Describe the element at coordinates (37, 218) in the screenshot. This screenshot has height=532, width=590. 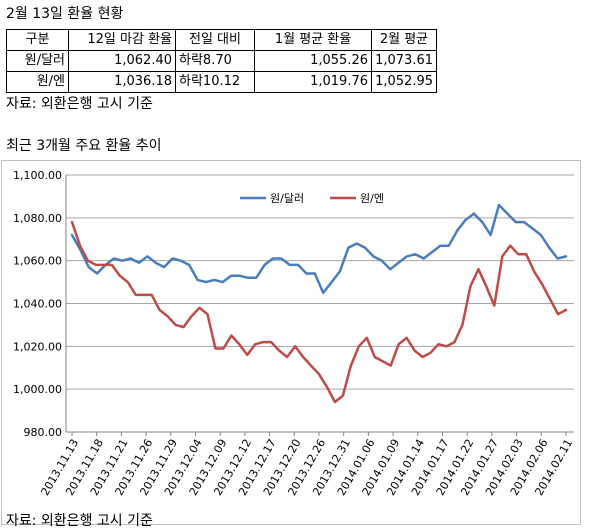
I see `y-tick-label: 1,080.00` at that location.